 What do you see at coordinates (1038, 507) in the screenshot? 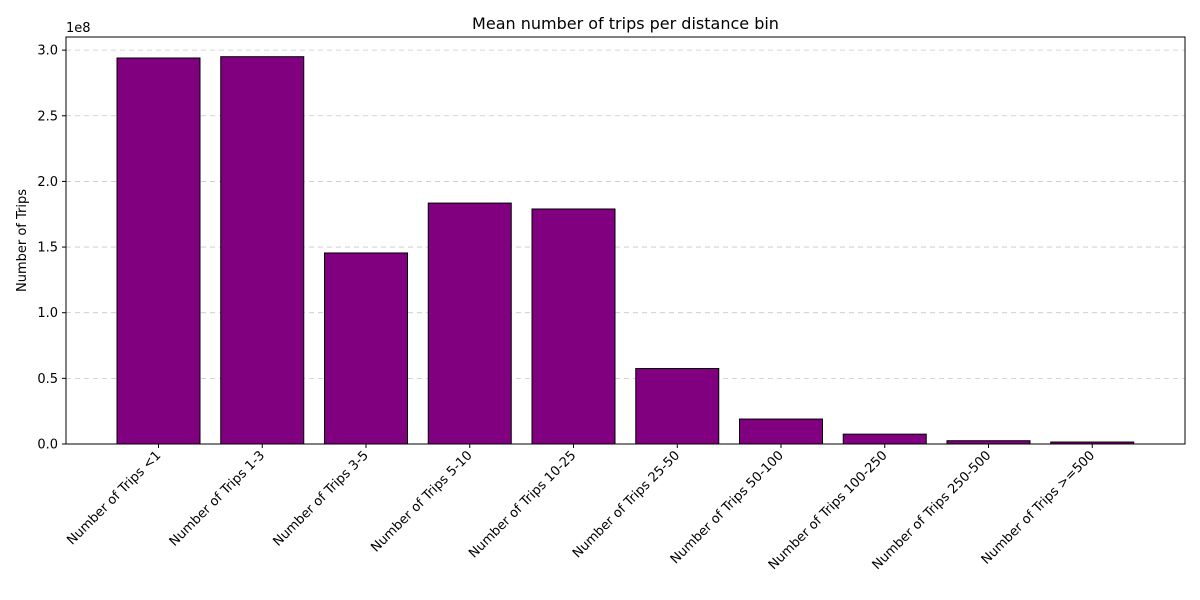
I see `x-tick-label: Number of Trips >=500` at bounding box center [1038, 507].